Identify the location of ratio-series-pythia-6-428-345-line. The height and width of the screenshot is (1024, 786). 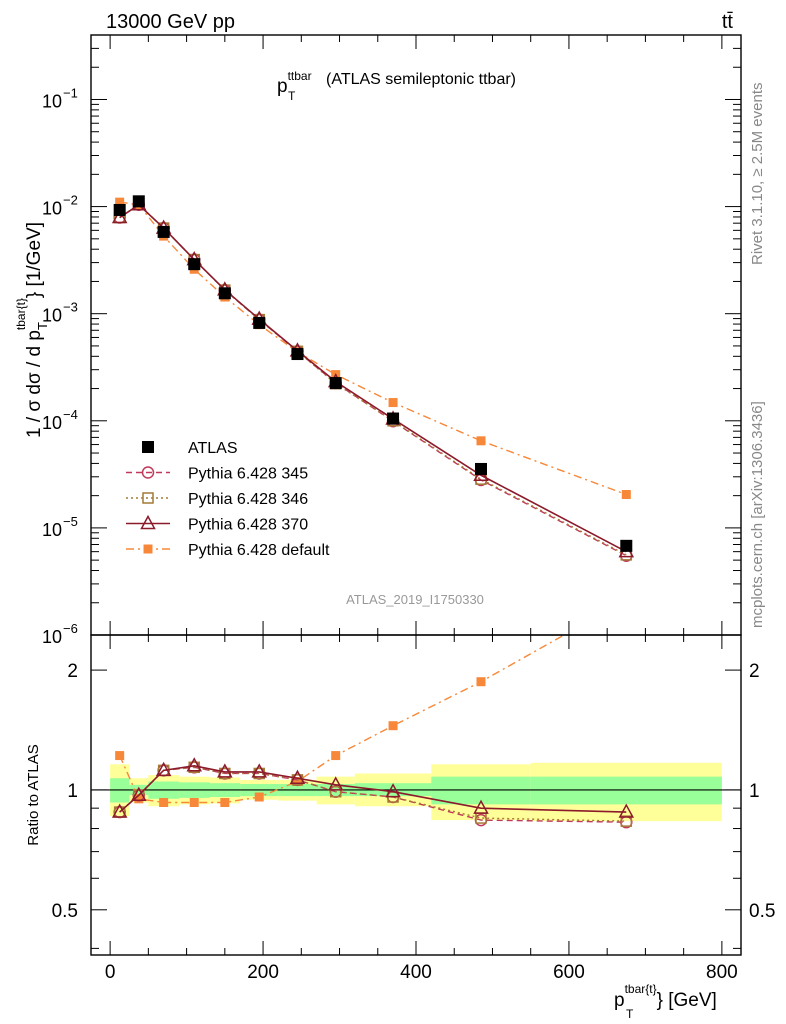
(373, 794).